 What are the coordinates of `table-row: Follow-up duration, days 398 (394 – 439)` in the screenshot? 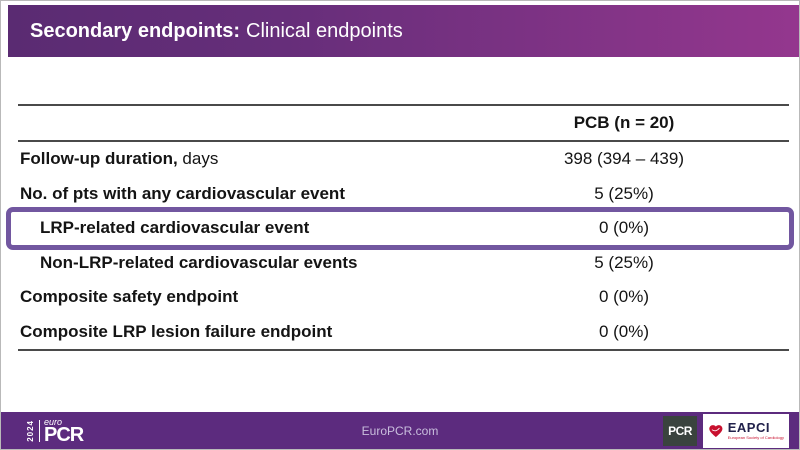 It's located at (403, 159).